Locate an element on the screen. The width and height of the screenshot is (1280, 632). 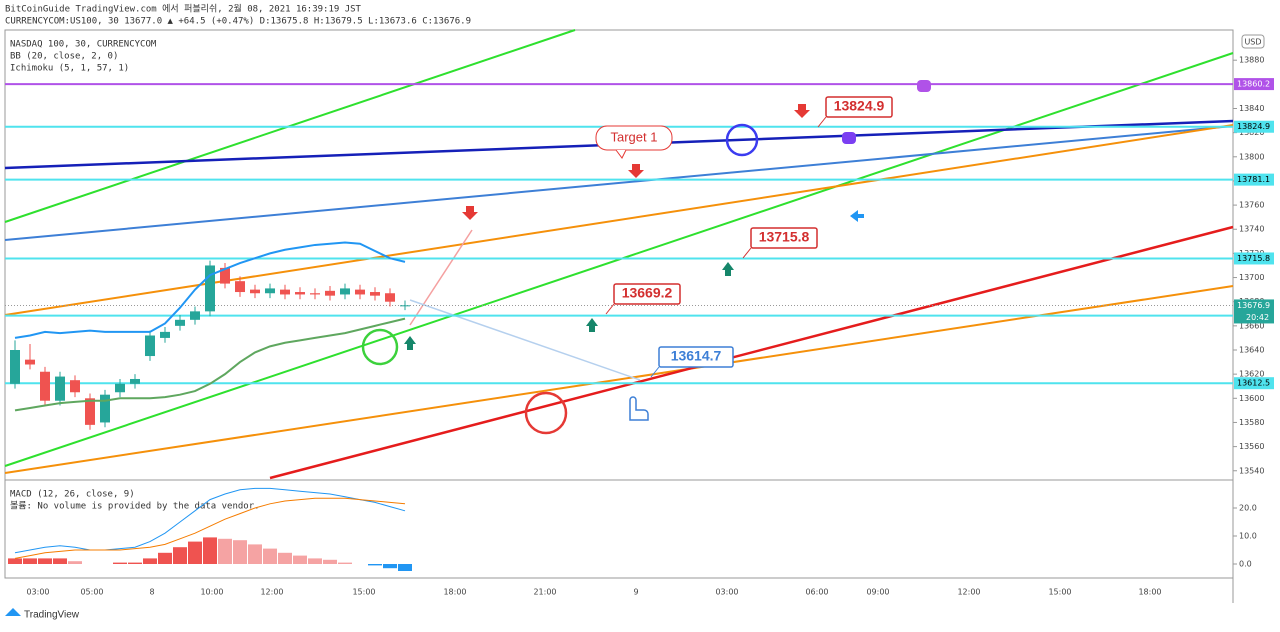
currency-box is located at coordinates (1253, 41).